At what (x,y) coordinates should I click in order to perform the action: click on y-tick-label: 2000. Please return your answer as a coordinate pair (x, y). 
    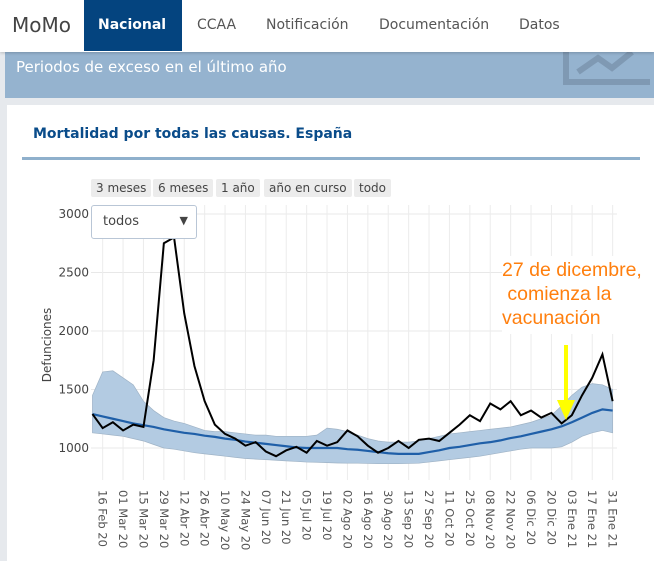
    Looking at the image, I should click on (73, 331).